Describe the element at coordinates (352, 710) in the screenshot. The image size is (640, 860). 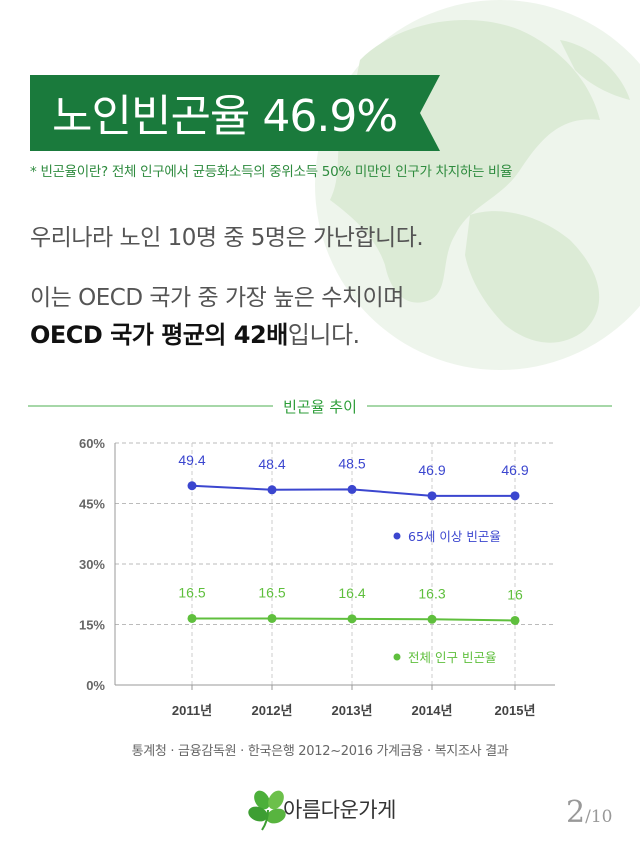
I see `x-tick-label: 2013년` at that location.